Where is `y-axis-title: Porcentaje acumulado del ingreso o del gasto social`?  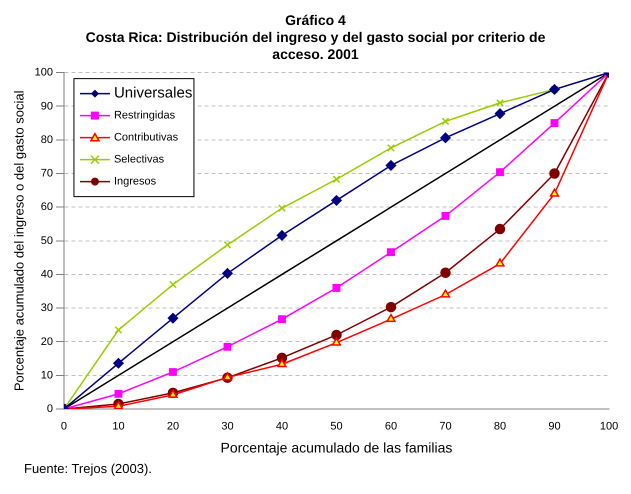
y-axis-title: Porcentaje acumulado del ingreso o del gasto social is located at coordinates (18, 241).